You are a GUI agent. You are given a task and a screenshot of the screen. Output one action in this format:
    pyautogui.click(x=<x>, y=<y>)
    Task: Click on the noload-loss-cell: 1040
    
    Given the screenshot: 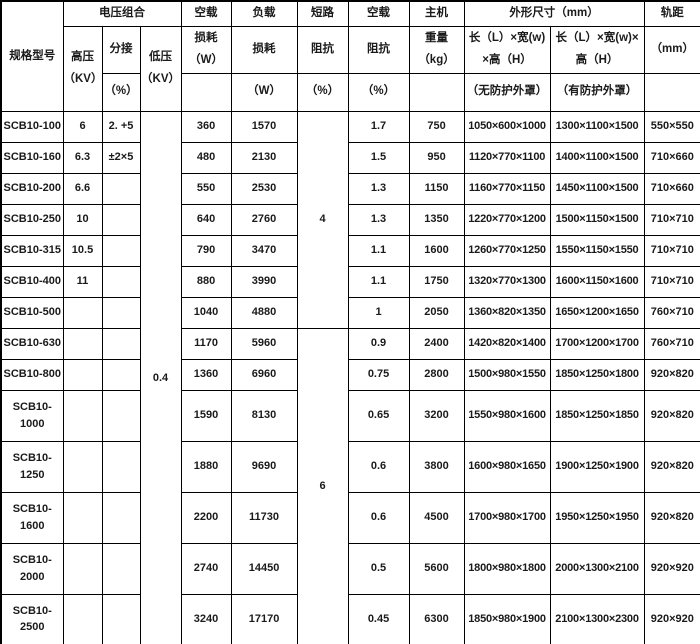 What is the action you would take?
    pyautogui.click(x=206, y=312)
    